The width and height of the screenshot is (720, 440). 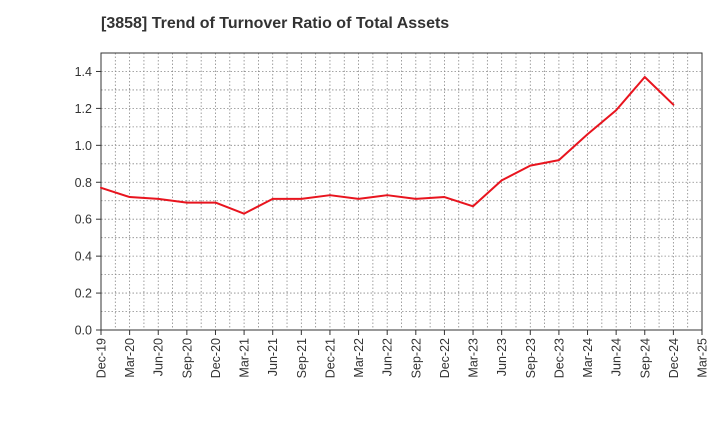 What do you see at coordinates (83, 146) in the screenshot?
I see `y-tick-label: 1.0` at bounding box center [83, 146].